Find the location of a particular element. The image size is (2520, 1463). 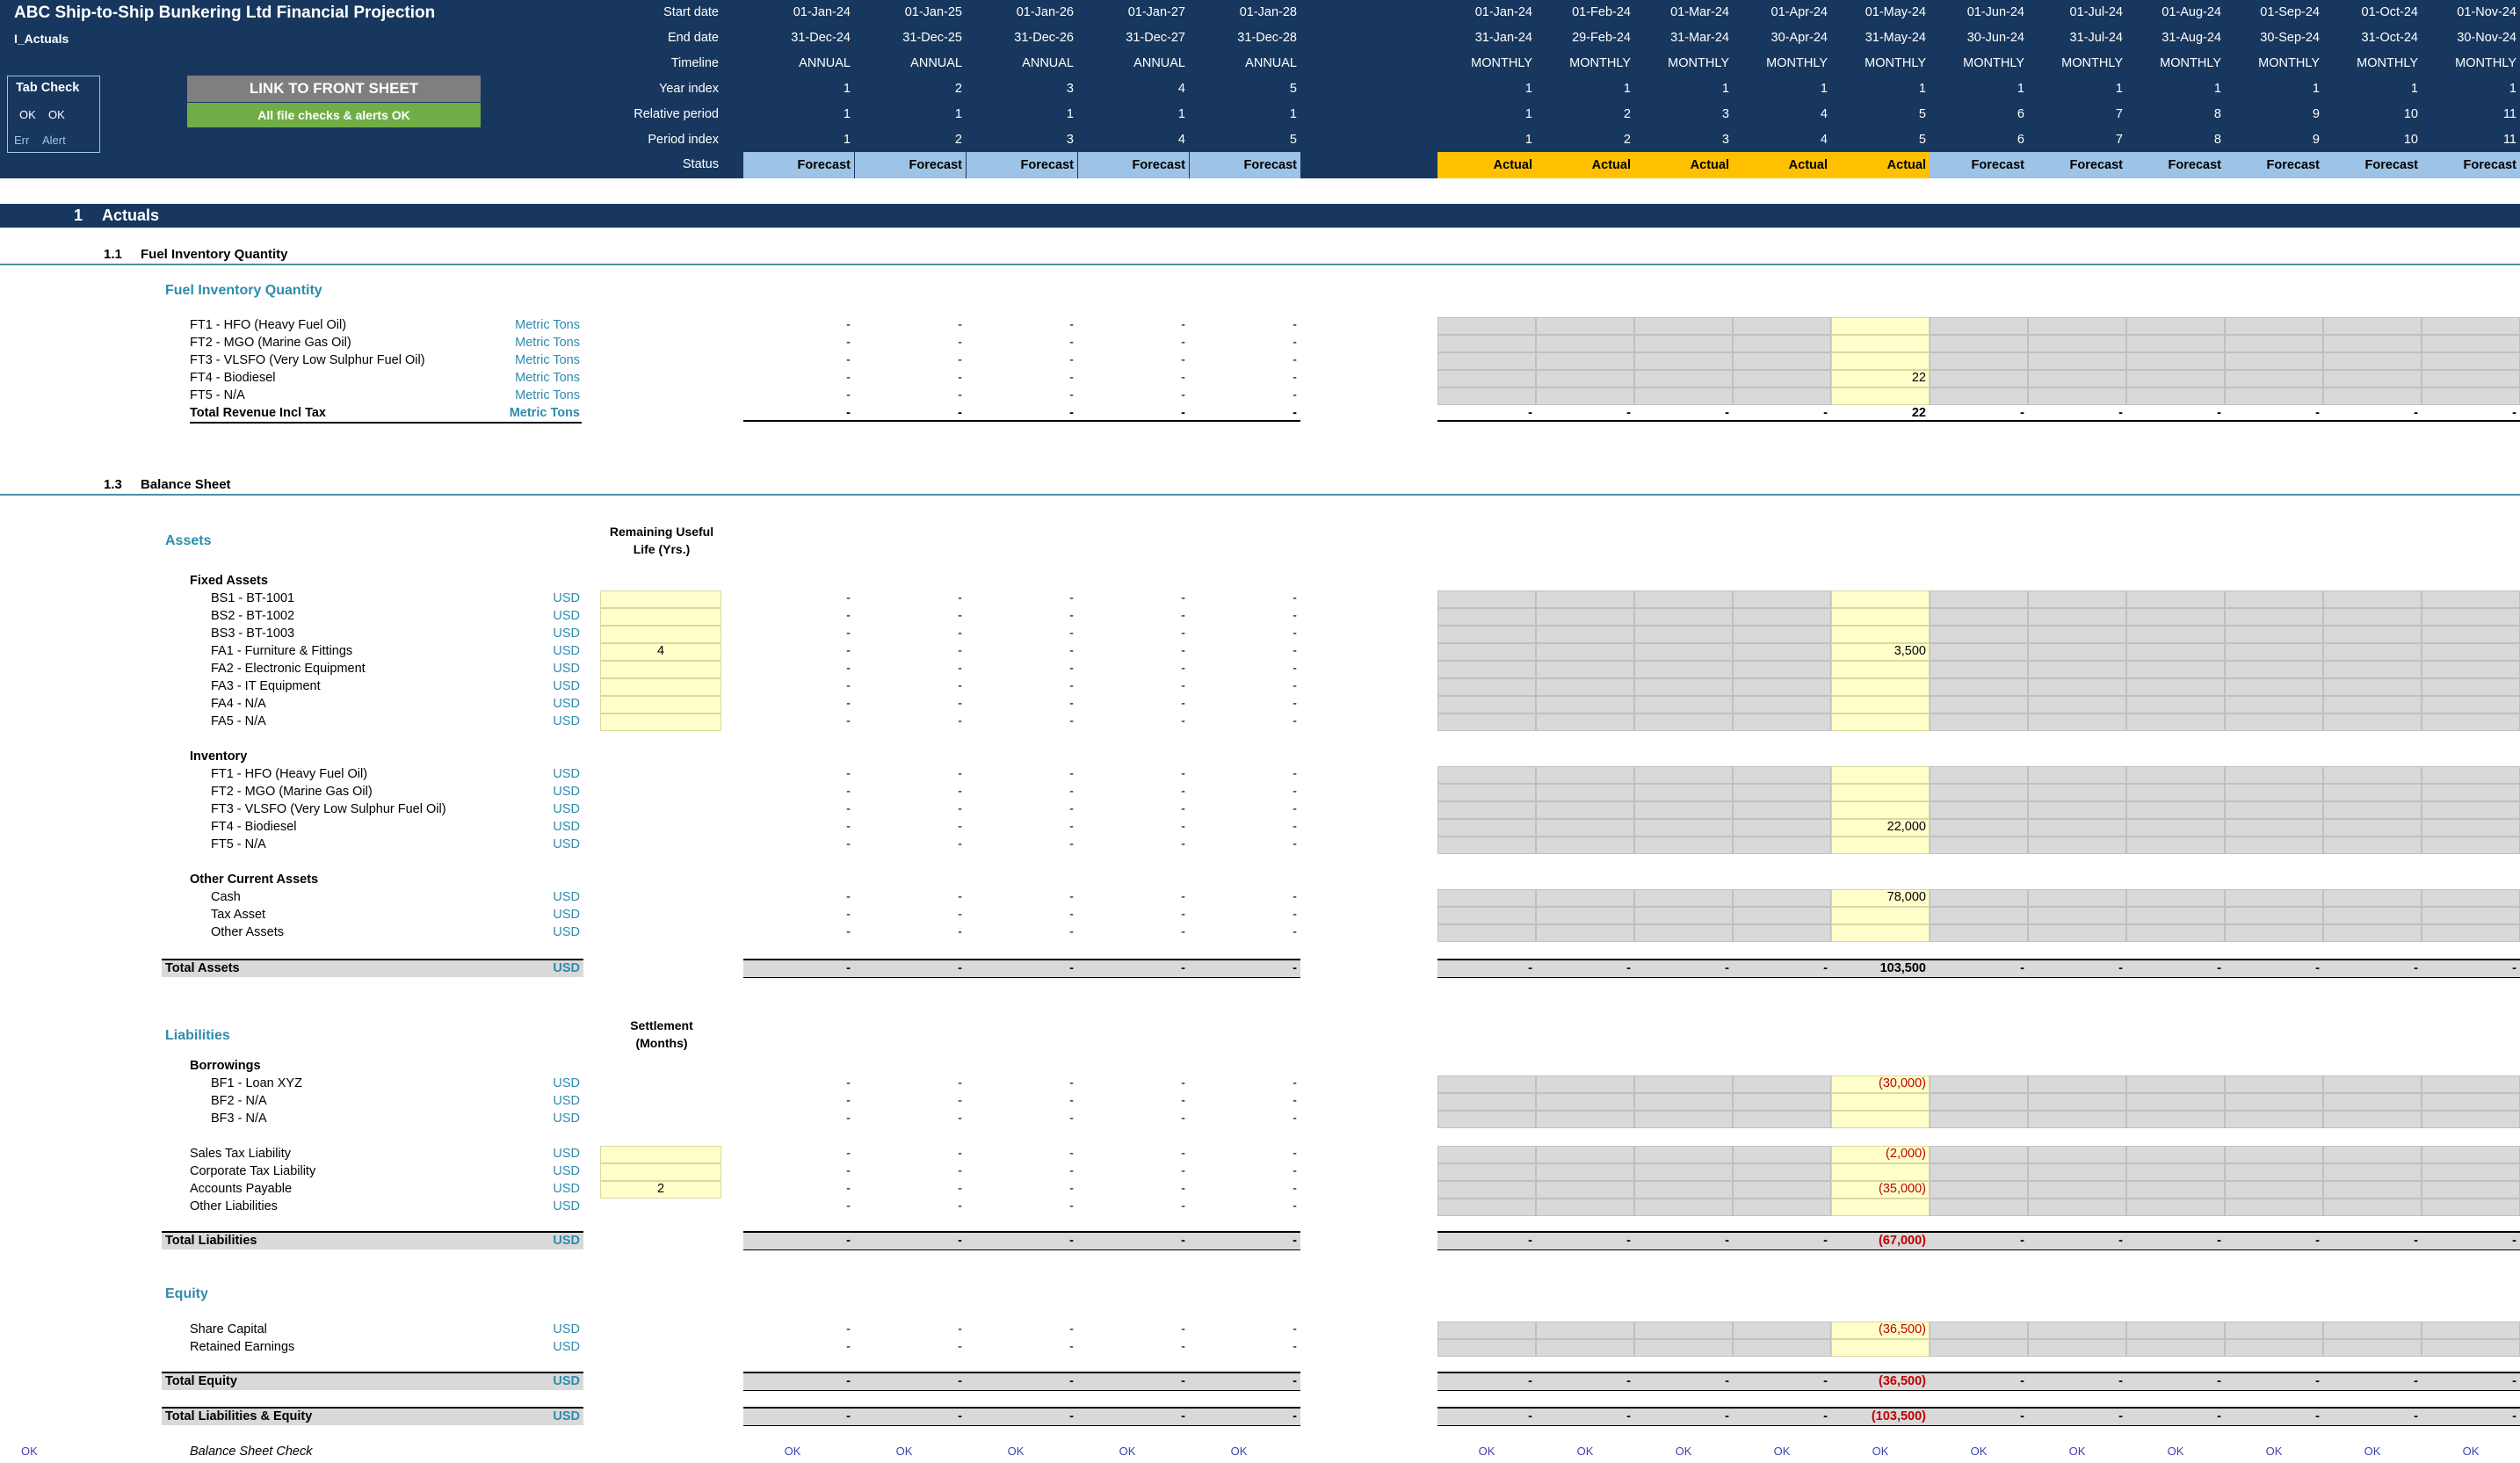

total-bottom-border is located at coordinates (1978, 1249).